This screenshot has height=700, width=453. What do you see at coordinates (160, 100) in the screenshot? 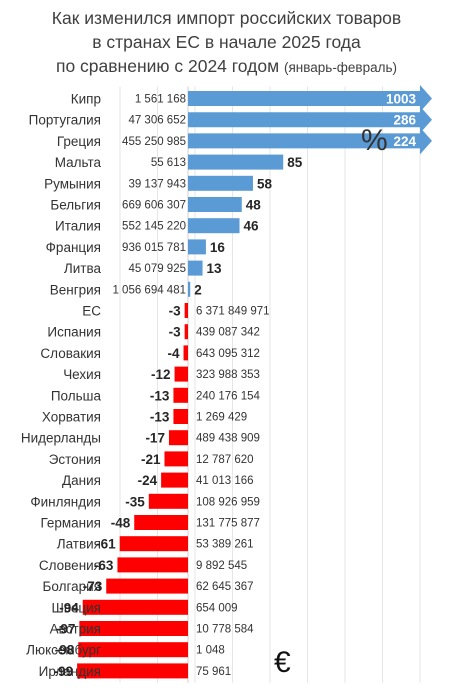
I see `import-amount-label: 1 561 168` at bounding box center [160, 100].